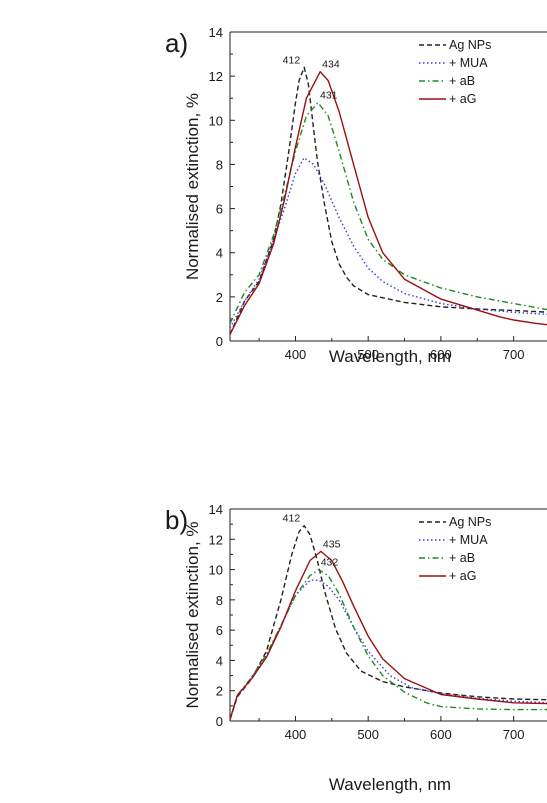 The height and width of the screenshot is (803, 547). What do you see at coordinates (176, 520) in the screenshot?
I see `panel-label: b)` at bounding box center [176, 520].